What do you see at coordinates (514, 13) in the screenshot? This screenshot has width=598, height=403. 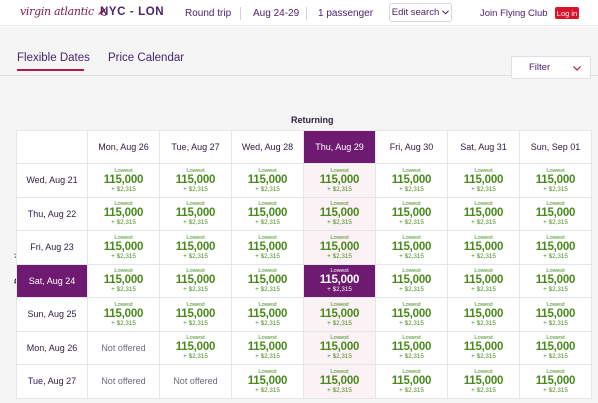 I see `join-flying-club-link: Join Flying Club` at bounding box center [514, 13].